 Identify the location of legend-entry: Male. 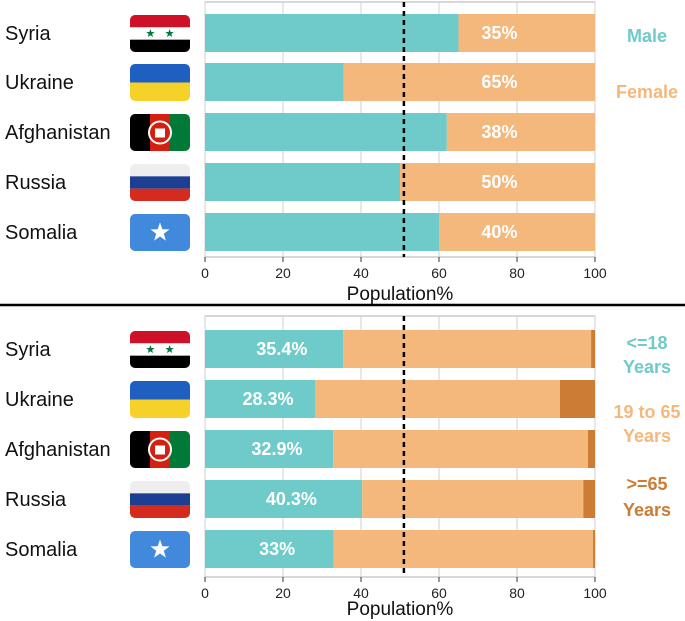
(647, 36).